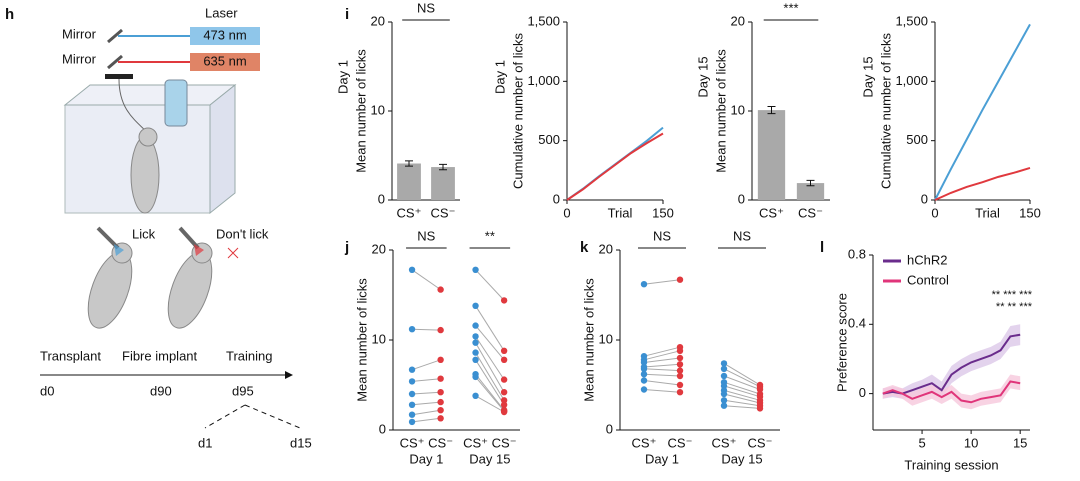  I want to click on laser-label: Laser, so click(221, 12).